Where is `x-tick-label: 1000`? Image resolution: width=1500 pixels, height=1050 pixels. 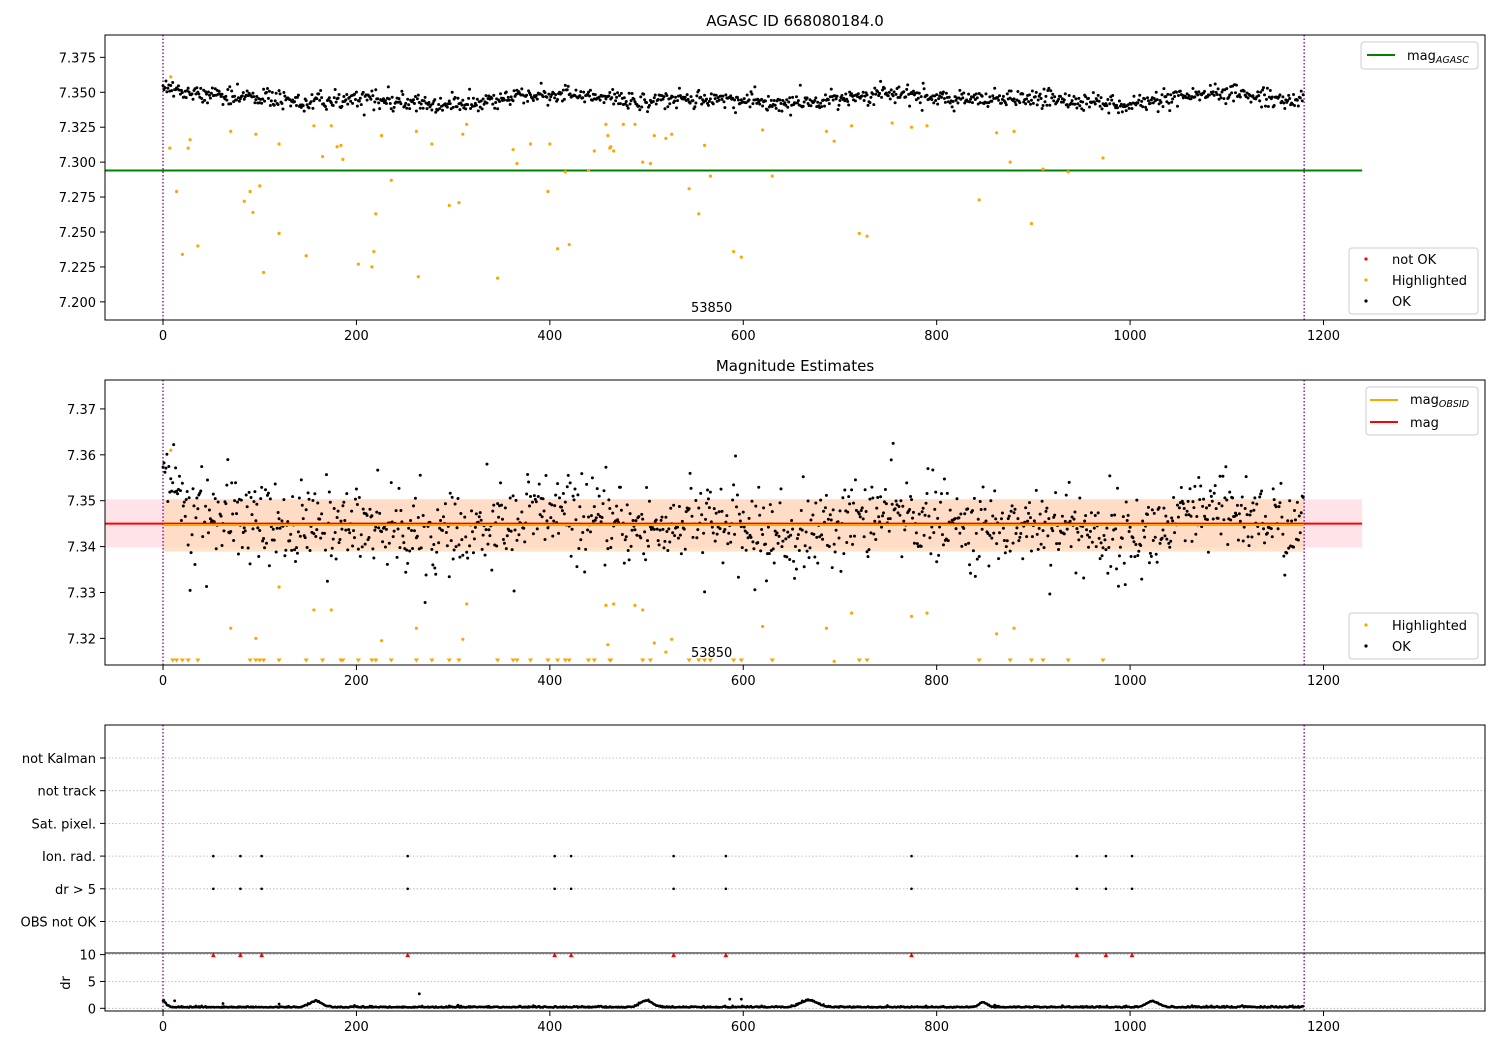 x-tick-label: 1000 is located at coordinates (1130, 336).